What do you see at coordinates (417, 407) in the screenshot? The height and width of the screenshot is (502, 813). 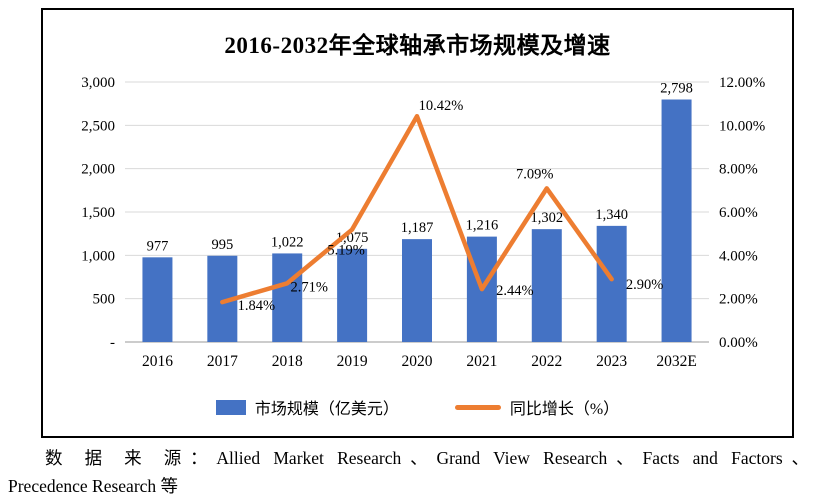 I see `chart-legend: 市场规模（亿美元） 同比增长（%）` at bounding box center [417, 407].